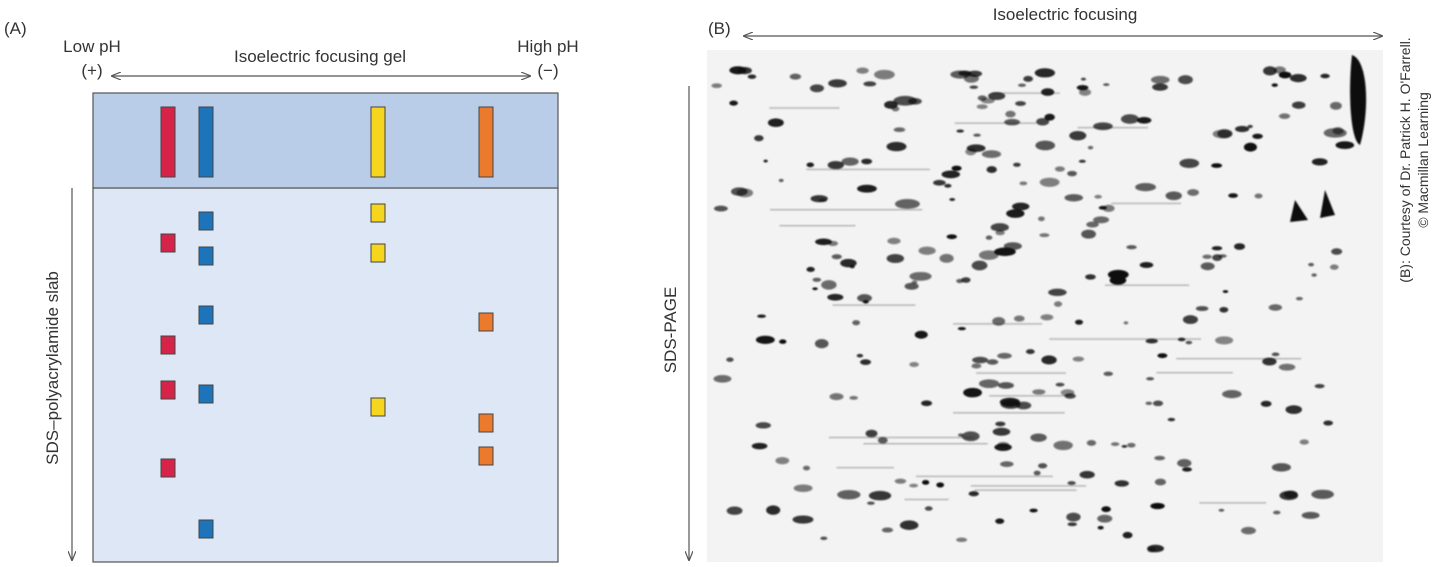 The height and width of the screenshot is (567, 1440). What do you see at coordinates (378, 142) in the screenshot?
I see `band-yellow` at bounding box center [378, 142].